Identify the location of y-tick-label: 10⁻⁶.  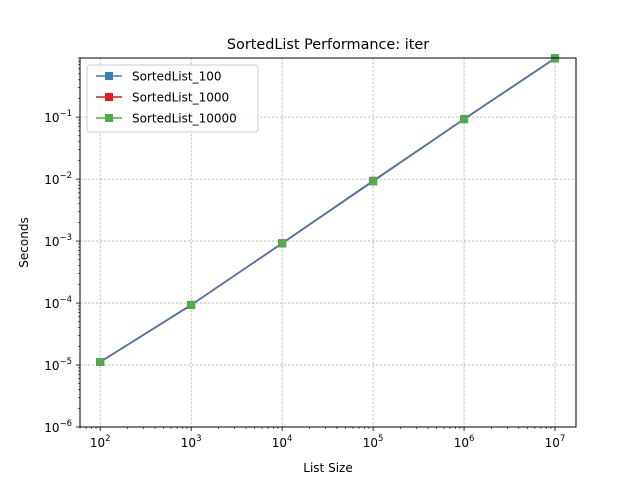
(58, 427).